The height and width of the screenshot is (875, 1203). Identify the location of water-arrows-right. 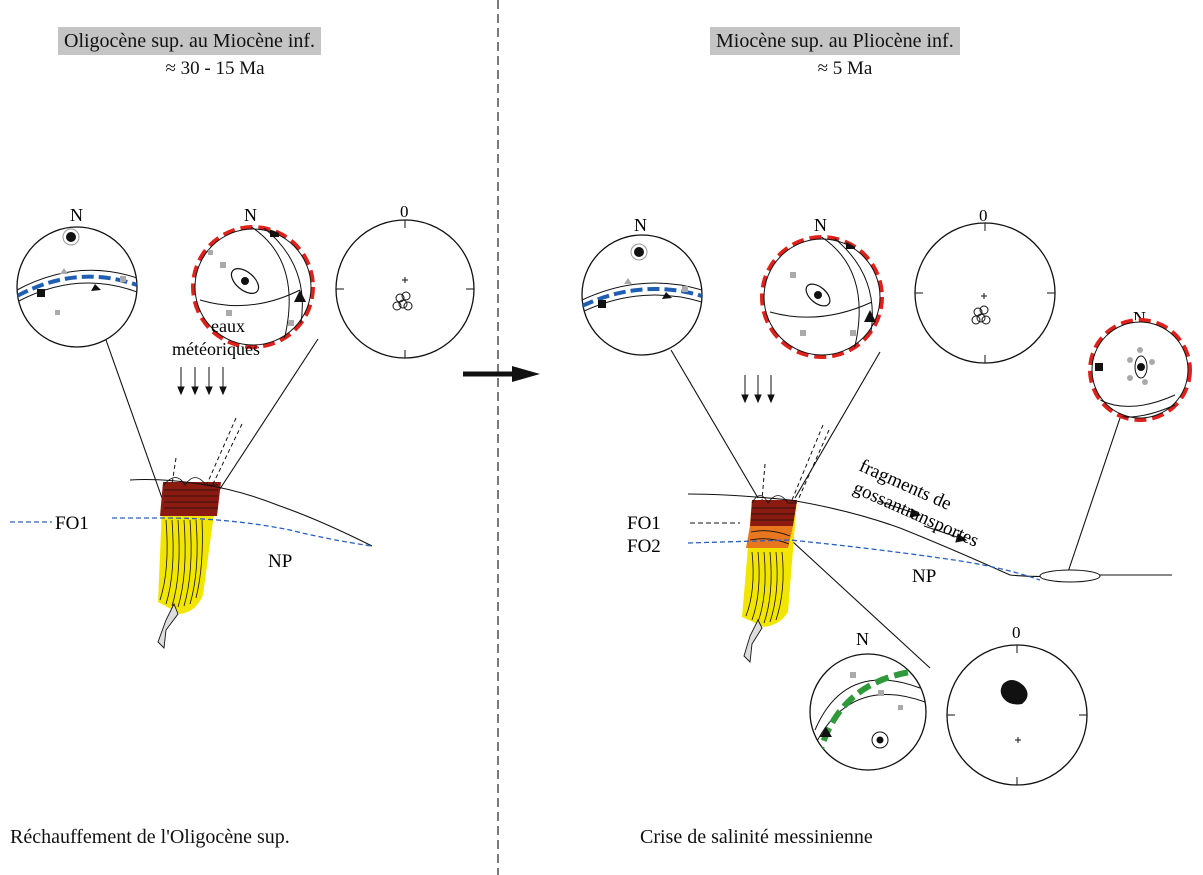
(758, 389).